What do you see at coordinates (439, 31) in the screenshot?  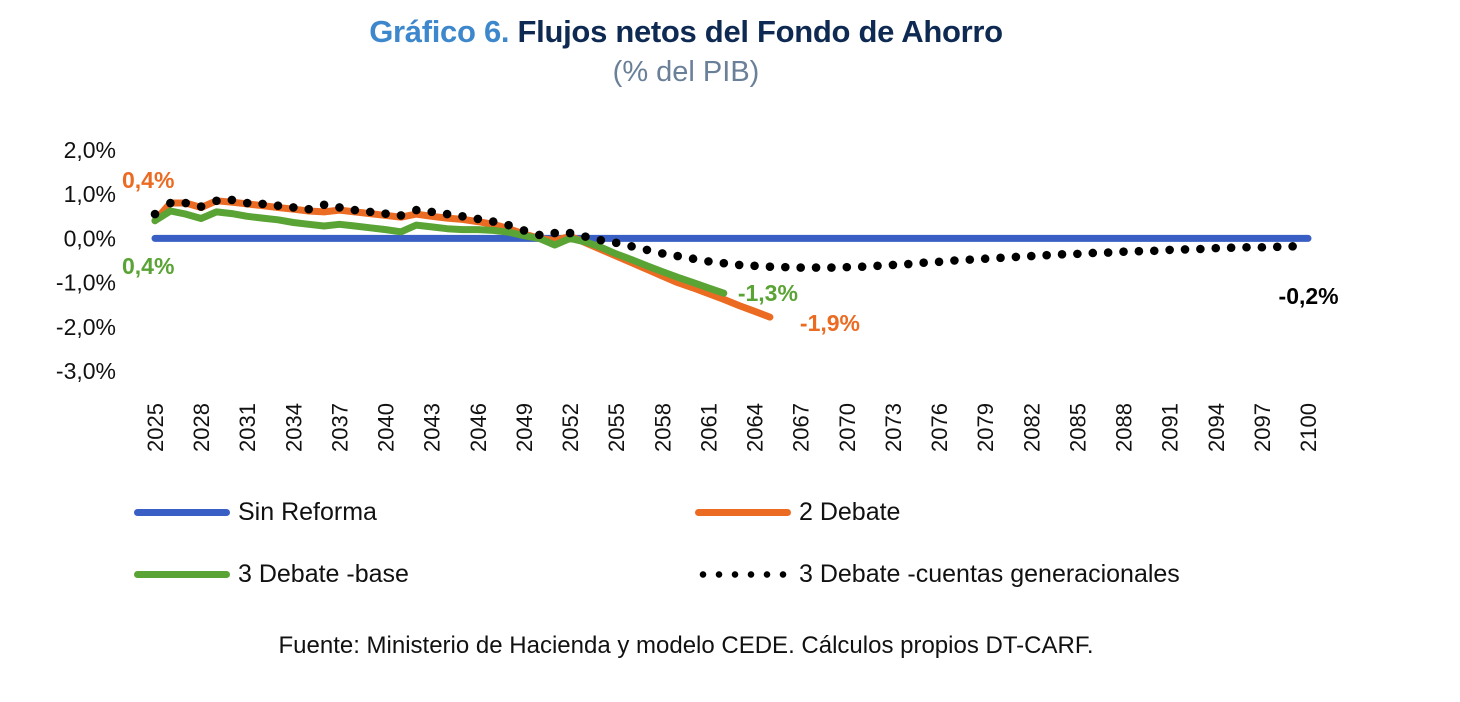 I see `chart-title-prefix: Gráfico 6.` at bounding box center [439, 31].